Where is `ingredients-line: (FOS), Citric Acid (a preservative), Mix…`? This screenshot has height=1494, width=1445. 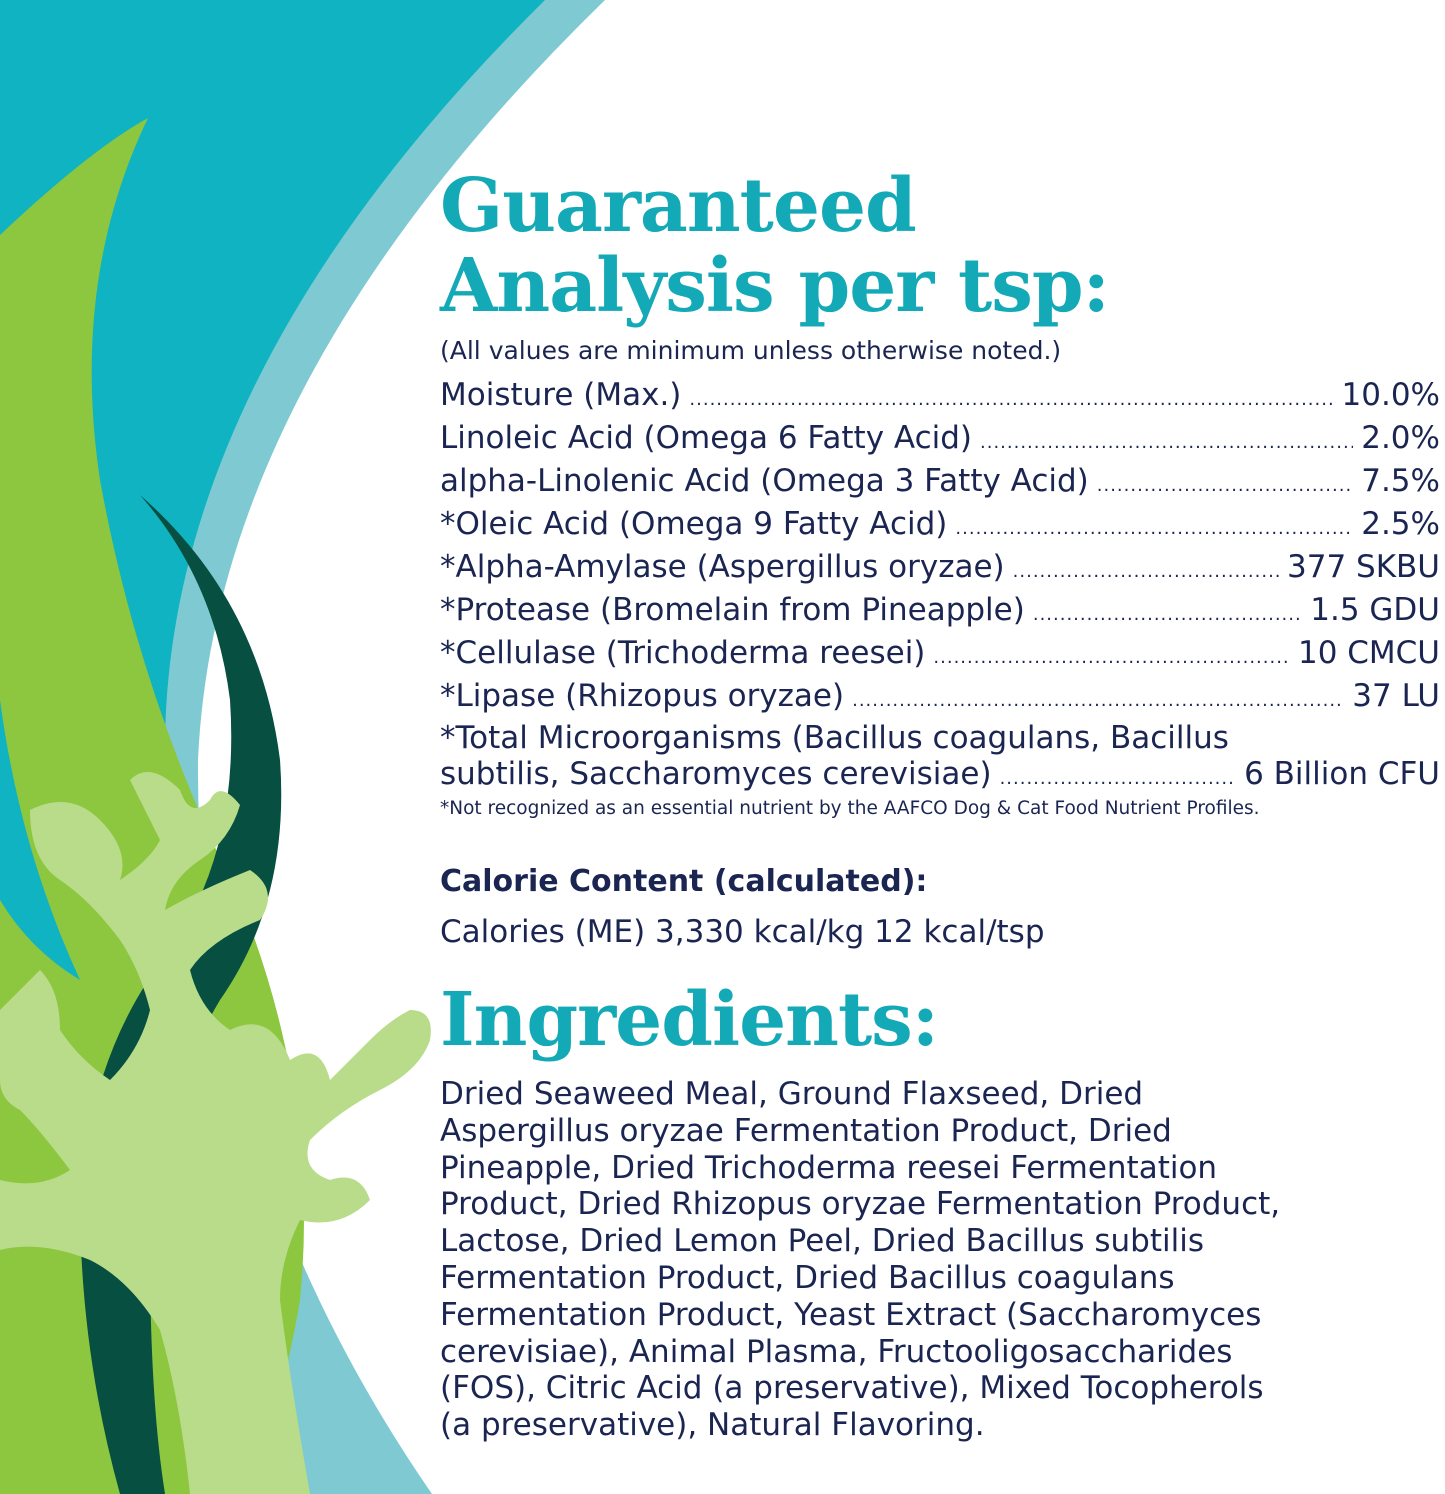
ingredients-line: (FOS), Citric Acid (a preservative), Mix… is located at coordinates (852, 1388).